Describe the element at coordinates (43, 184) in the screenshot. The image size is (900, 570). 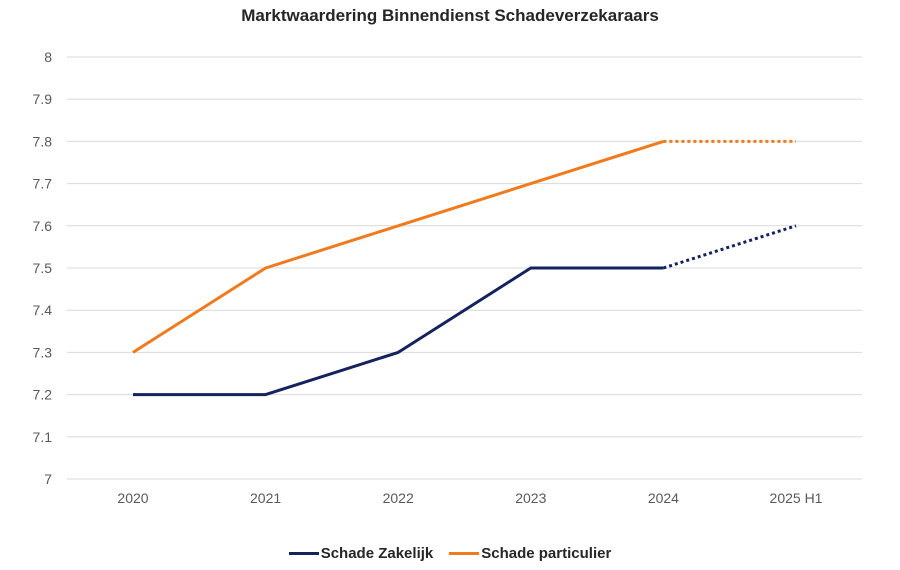
I see `y-tick-label: 7.7` at that location.